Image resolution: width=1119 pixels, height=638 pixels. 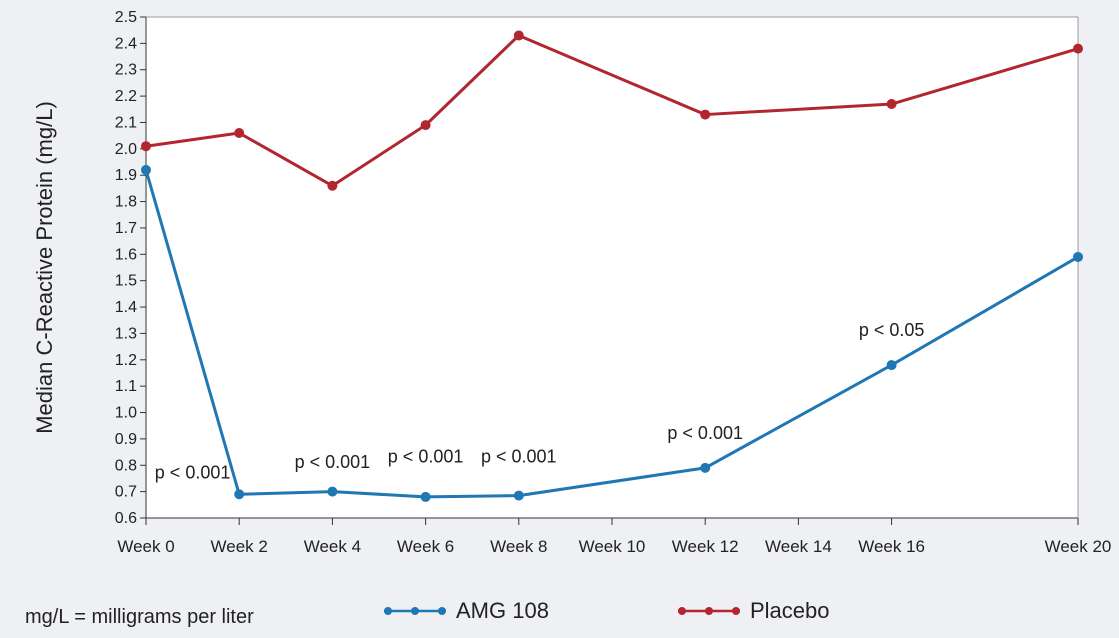 What do you see at coordinates (332, 546) in the screenshot?
I see `x-tick-label: Week 4` at bounding box center [332, 546].